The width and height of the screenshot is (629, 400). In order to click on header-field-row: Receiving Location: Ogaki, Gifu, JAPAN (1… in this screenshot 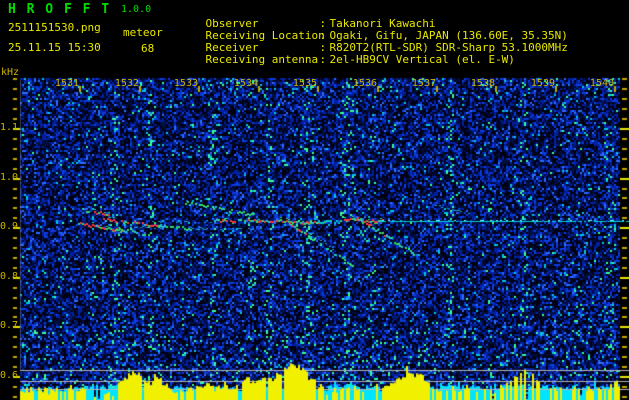, I will do `click(373, 35)`.